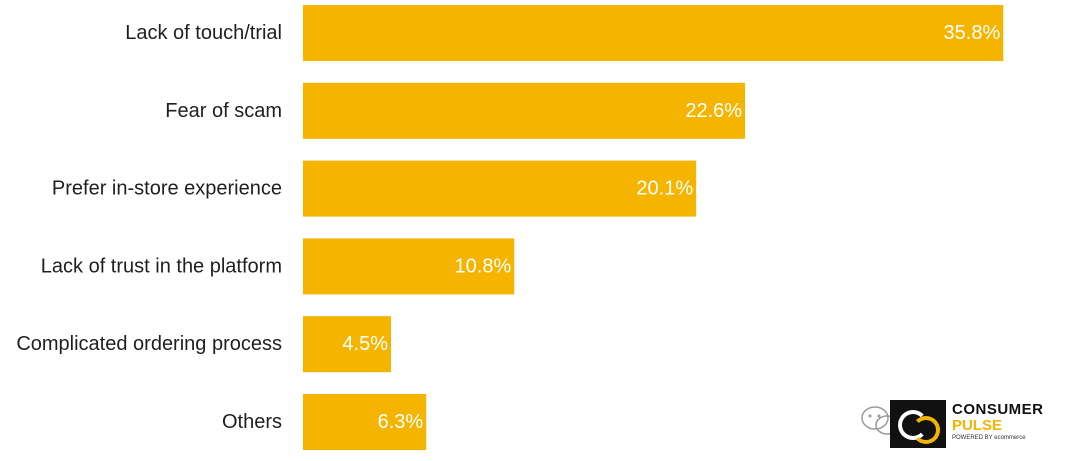 This screenshot has height=461, width=1080. What do you see at coordinates (1006, 425) in the screenshot?
I see `watermark-text: CONSUMER PULSE POWERED BY ecommerce` at bounding box center [1006, 425].